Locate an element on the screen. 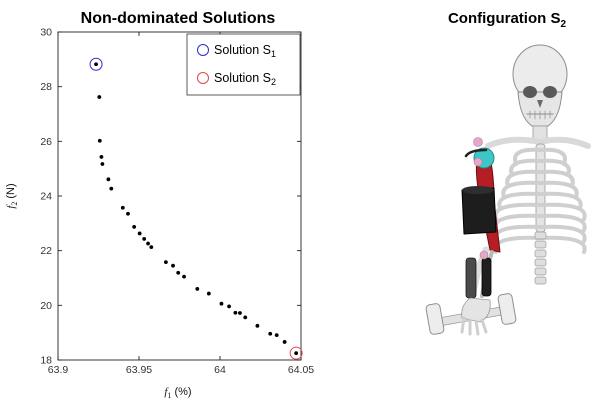 The height and width of the screenshot is (398, 592). y-tick-label: 18 is located at coordinates (46, 361).